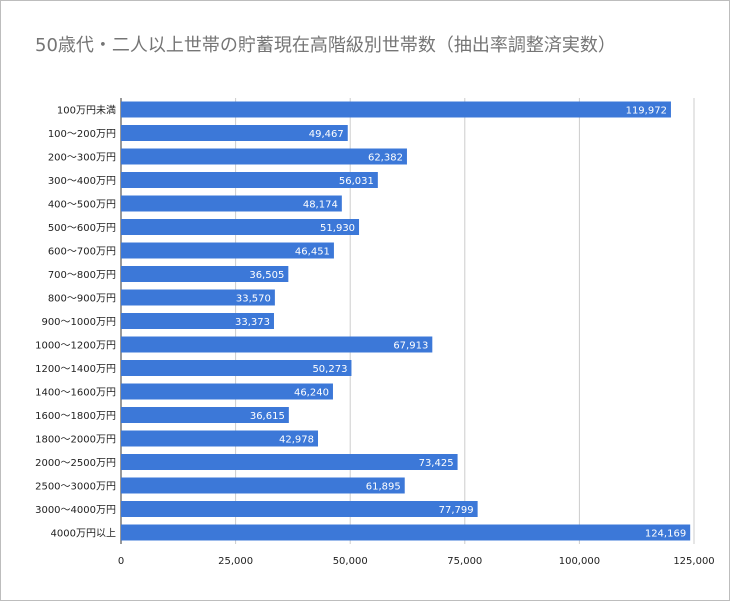 The image size is (730, 601). I want to click on bar-value-label: 73,425, so click(436, 463).